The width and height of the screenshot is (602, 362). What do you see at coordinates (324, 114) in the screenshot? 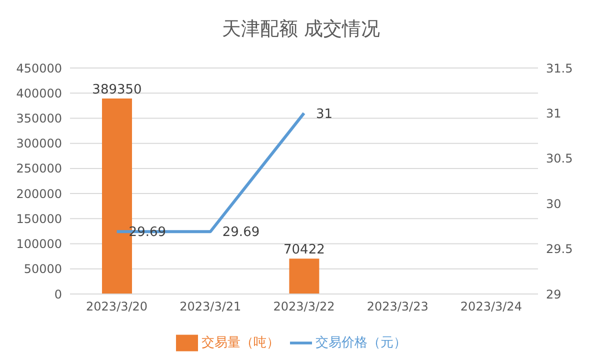
I see `data-label: 31` at bounding box center [324, 114].